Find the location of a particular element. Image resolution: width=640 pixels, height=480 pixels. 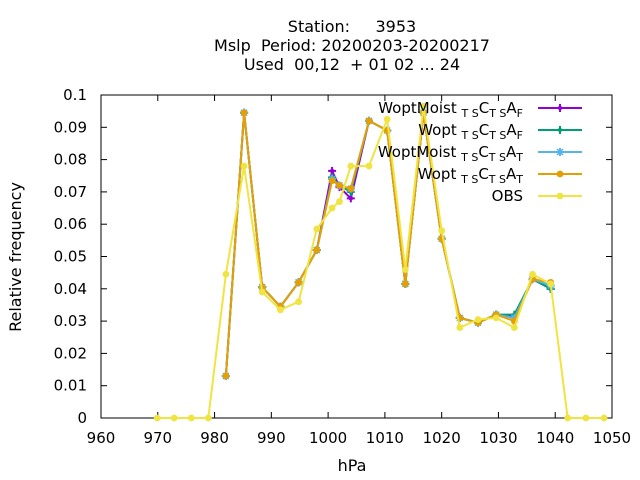

y-tick-label: 0.02 is located at coordinates (70, 353).